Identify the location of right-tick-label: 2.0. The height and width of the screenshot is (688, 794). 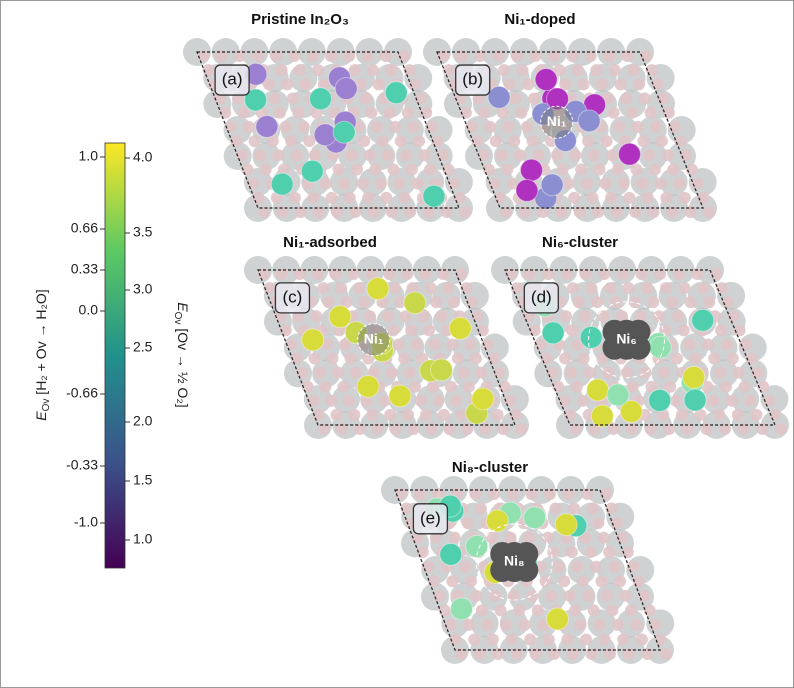
(143, 421).